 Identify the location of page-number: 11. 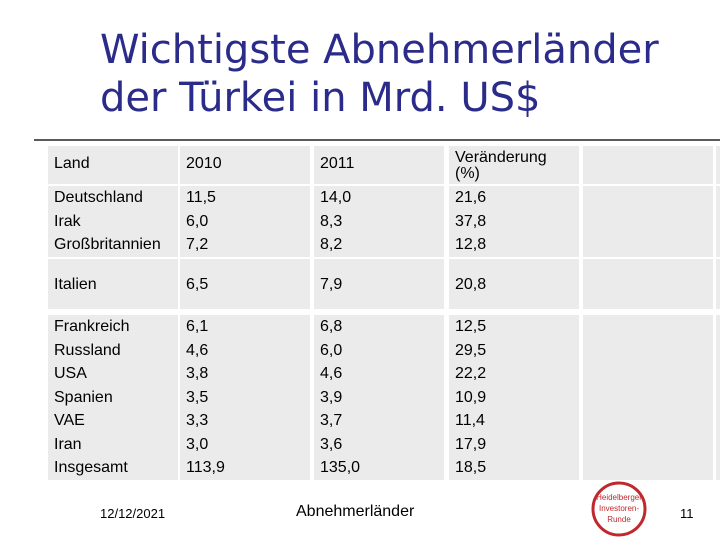
(687, 513).